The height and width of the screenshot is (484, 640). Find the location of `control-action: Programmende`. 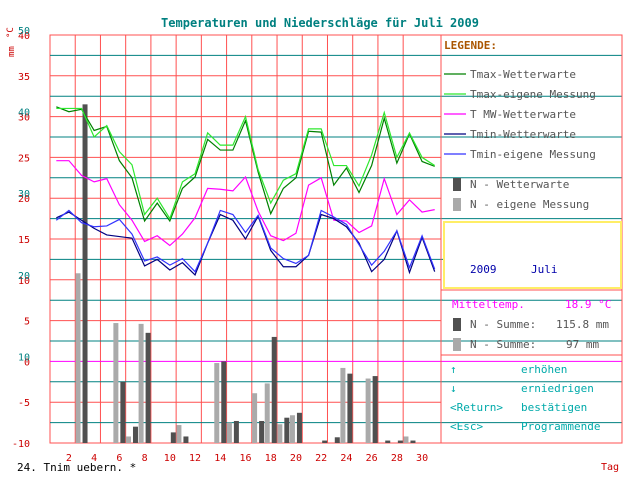

control-action: Programmende is located at coordinates (560, 426).